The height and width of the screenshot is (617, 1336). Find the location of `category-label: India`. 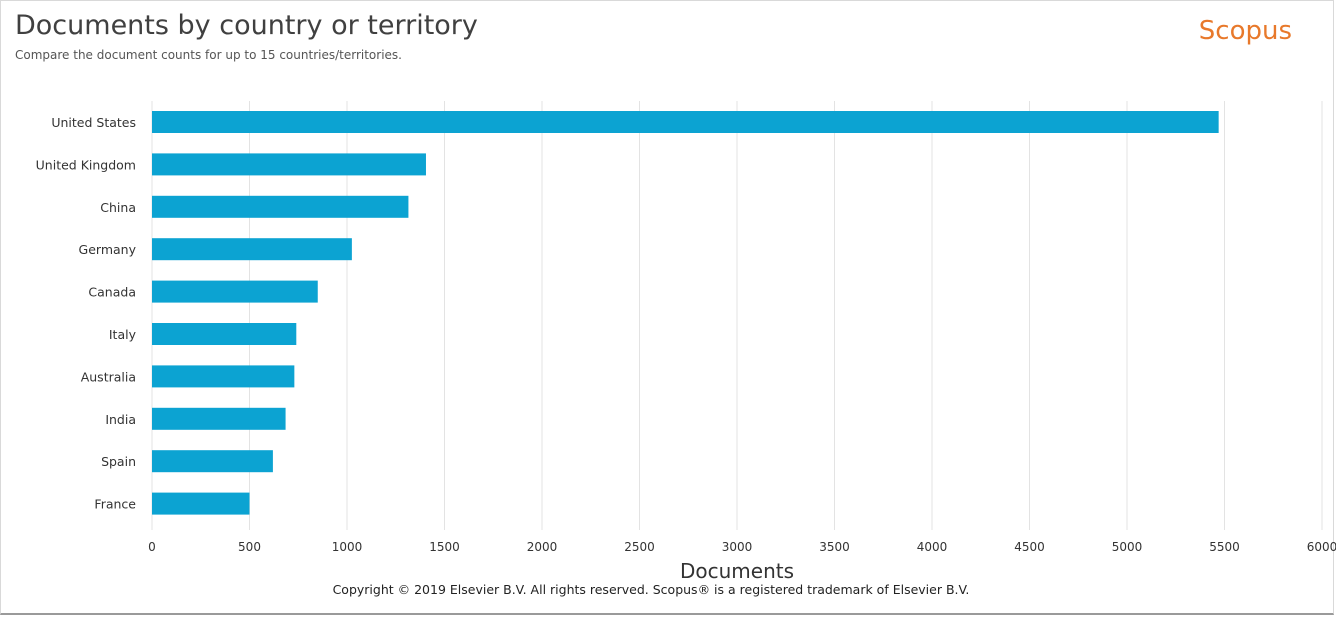

category-label: India is located at coordinates (120, 419).